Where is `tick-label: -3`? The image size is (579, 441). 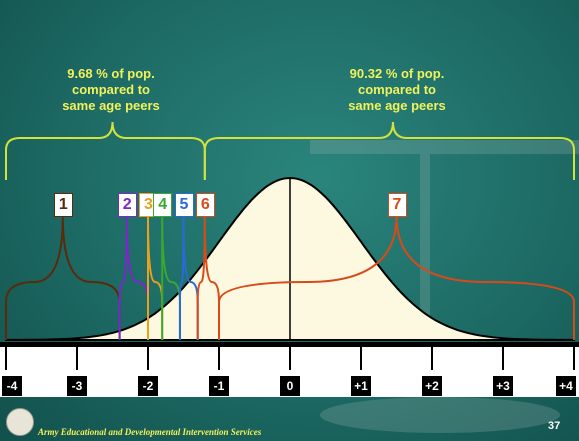
tick-label: -3 is located at coordinates (77, 386).